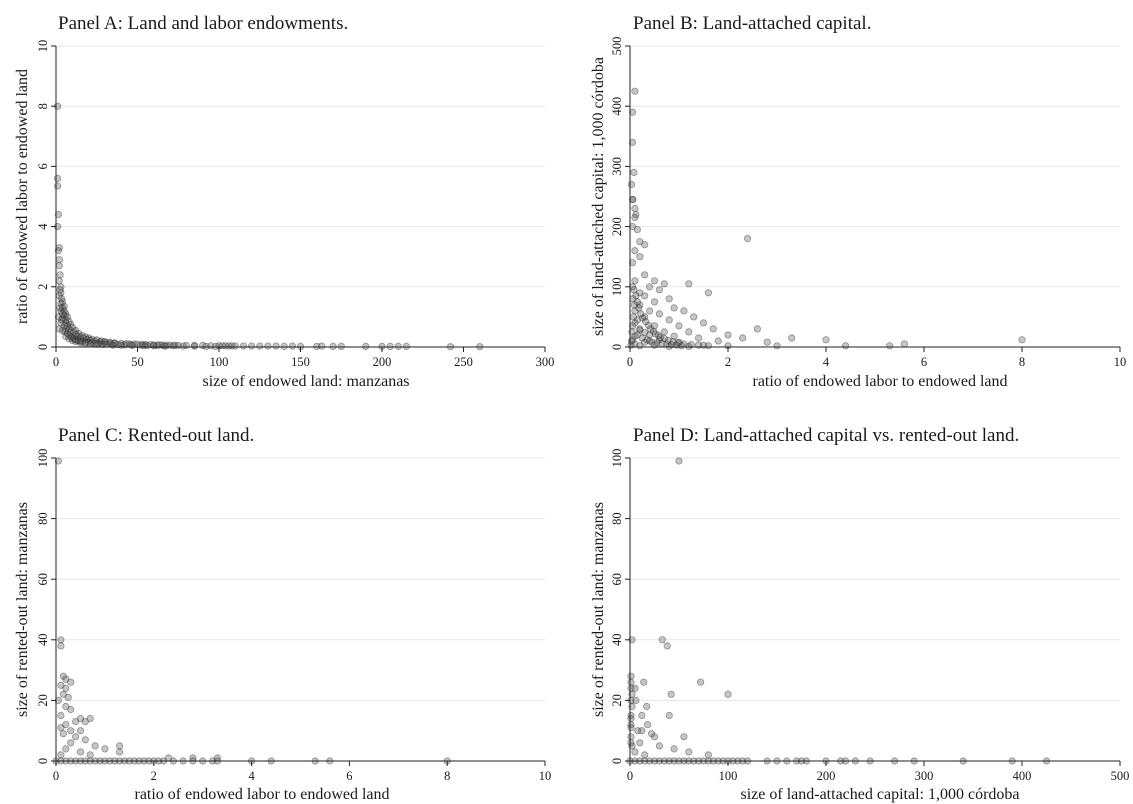 The height and width of the screenshot is (804, 1133). I want to click on panel-a-y-tick-label: 4, so click(43, 226).